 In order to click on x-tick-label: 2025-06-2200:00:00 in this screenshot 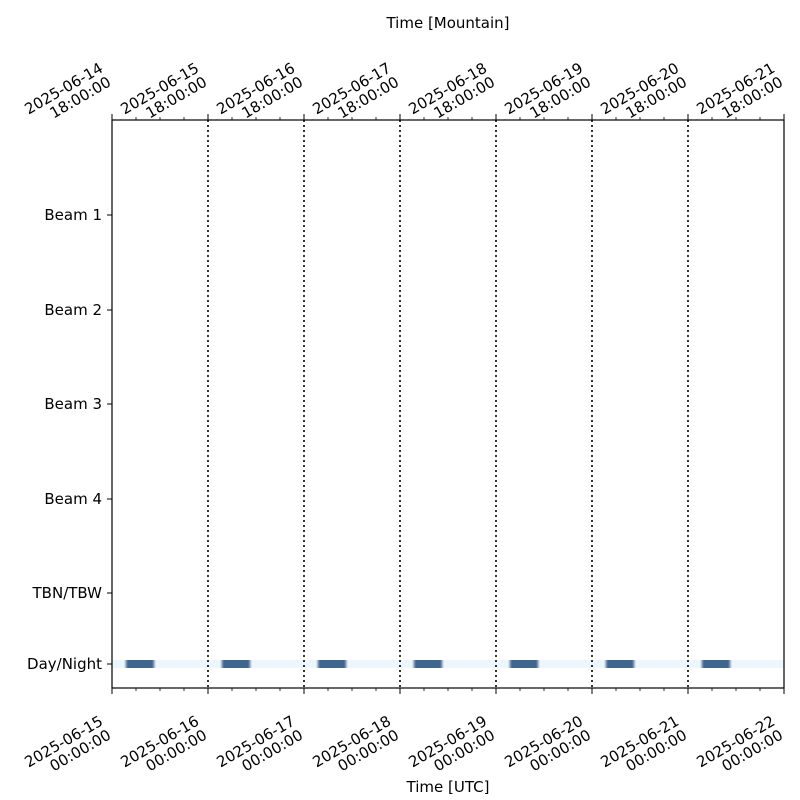, I will do `click(739, 748)`.